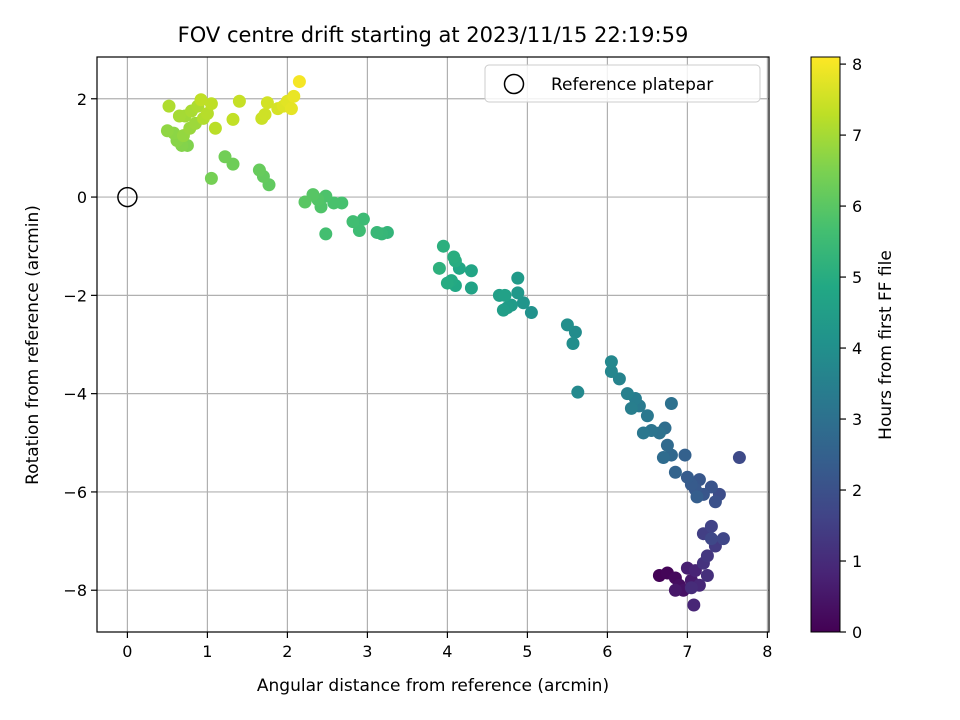 This screenshot has height=720, width=960. What do you see at coordinates (857, 632) in the screenshot?
I see `colorbar-tick-label: 0` at bounding box center [857, 632].